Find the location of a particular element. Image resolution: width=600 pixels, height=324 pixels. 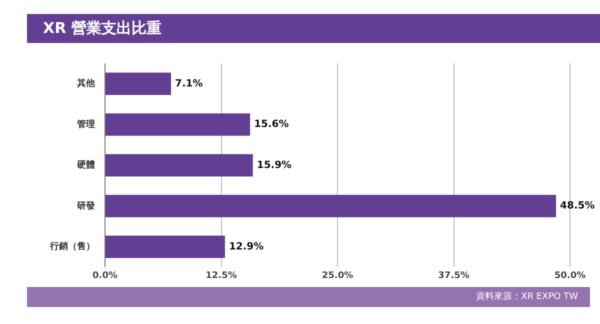

data-label: 48.5% is located at coordinates (577, 206).